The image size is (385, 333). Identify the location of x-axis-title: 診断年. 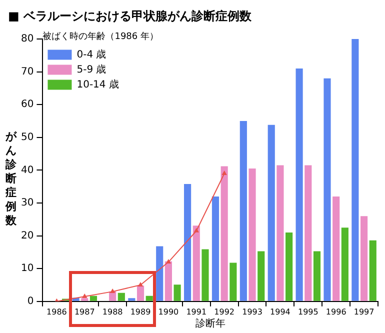
(210, 324).